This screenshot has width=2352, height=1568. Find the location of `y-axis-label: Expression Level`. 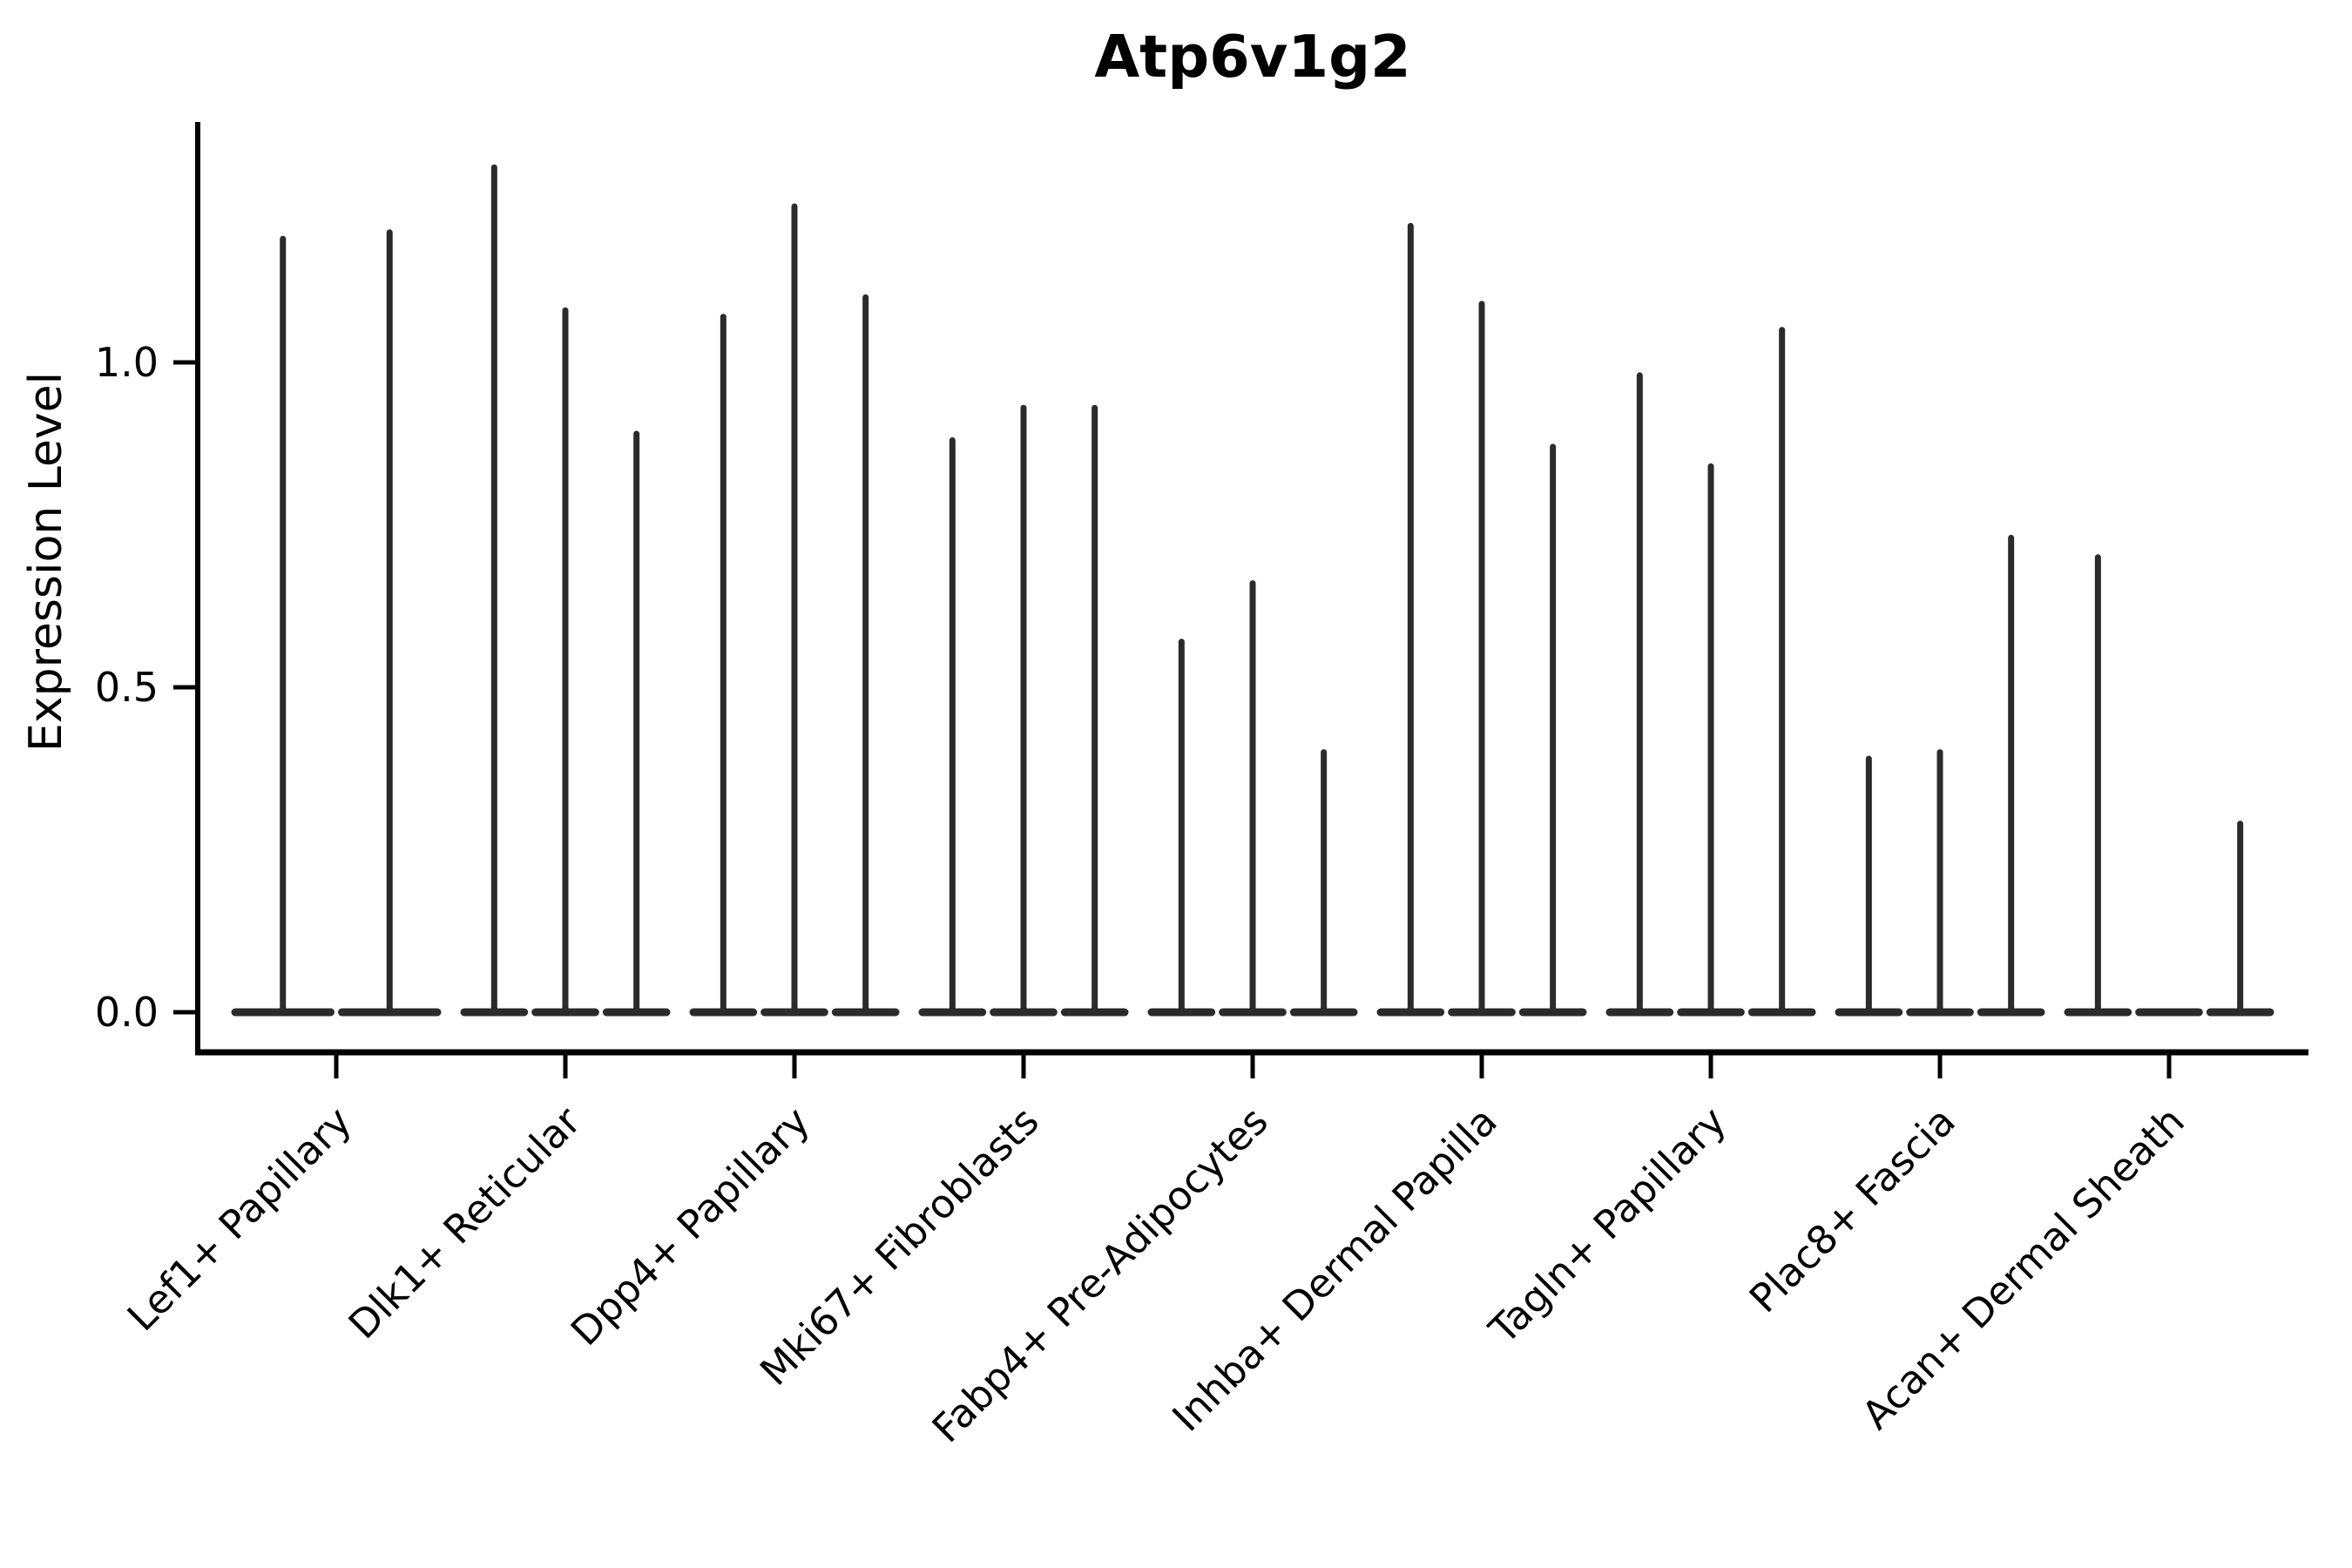

y-axis-label: Expression Level is located at coordinates (46, 562).